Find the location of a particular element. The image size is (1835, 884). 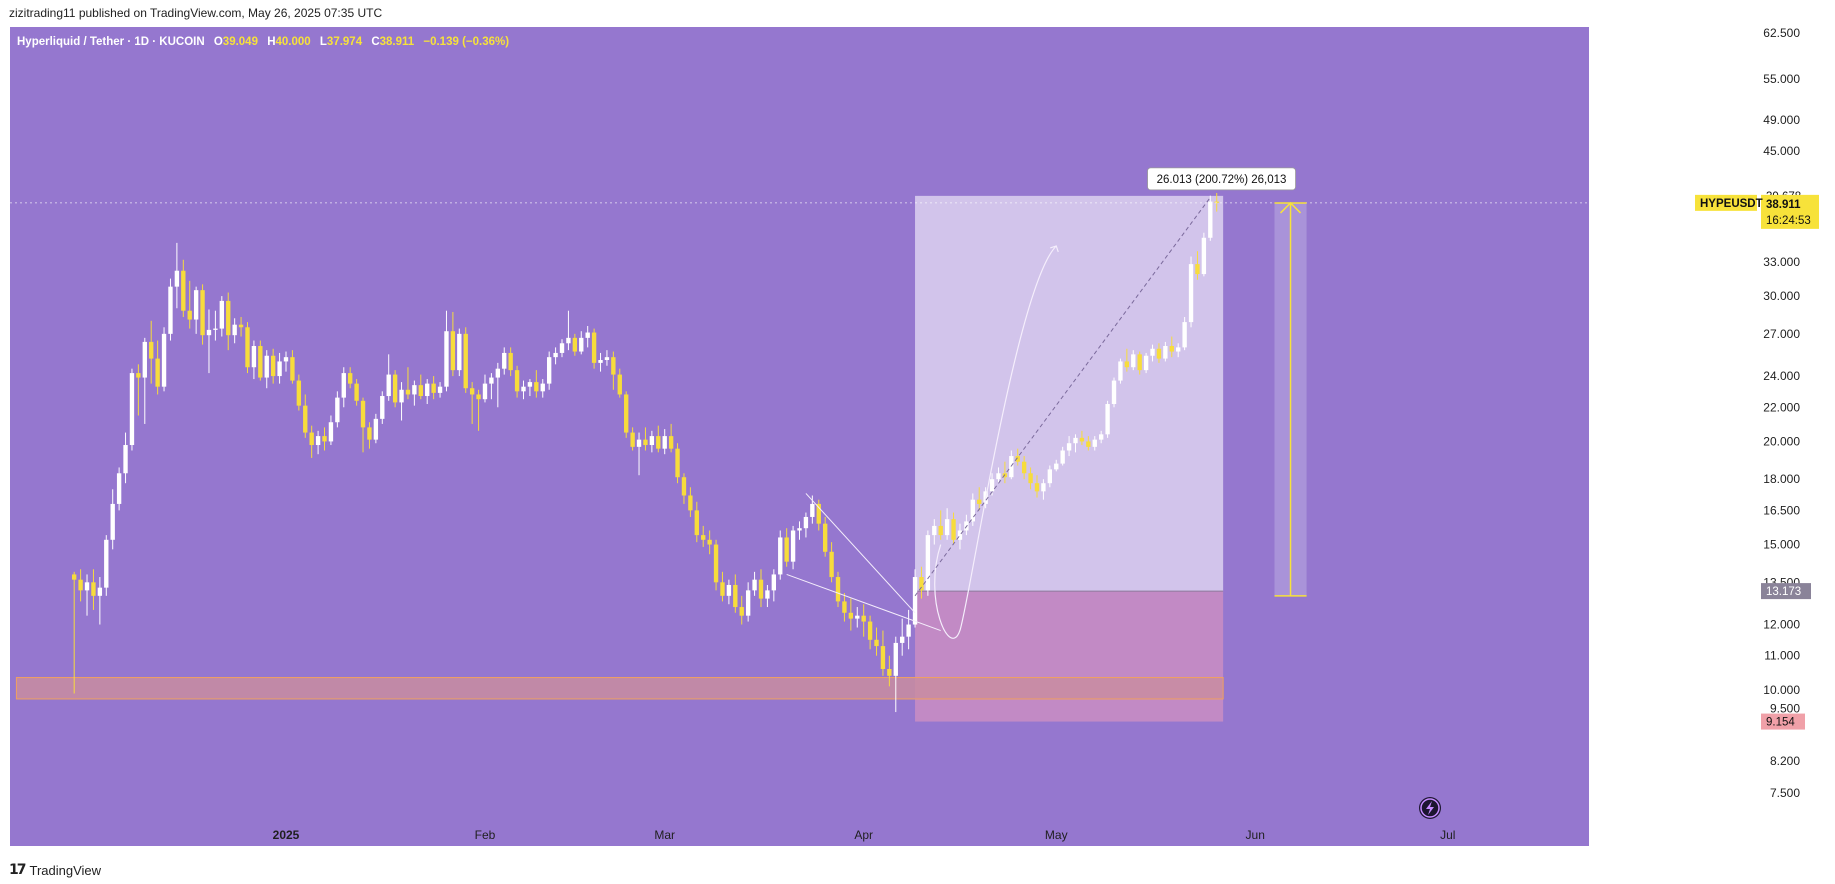

countdown-label: 16:24:53 is located at coordinates (1788, 221).